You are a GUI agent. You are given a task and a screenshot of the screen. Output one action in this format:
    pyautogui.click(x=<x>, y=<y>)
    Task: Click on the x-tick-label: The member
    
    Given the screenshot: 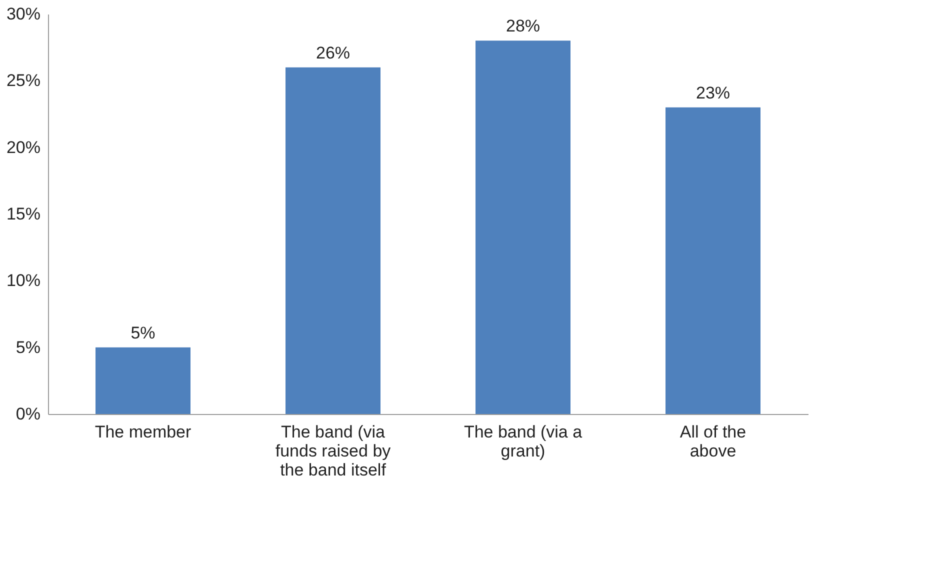 What is the action you would take?
    pyautogui.click(x=143, y=432)
    